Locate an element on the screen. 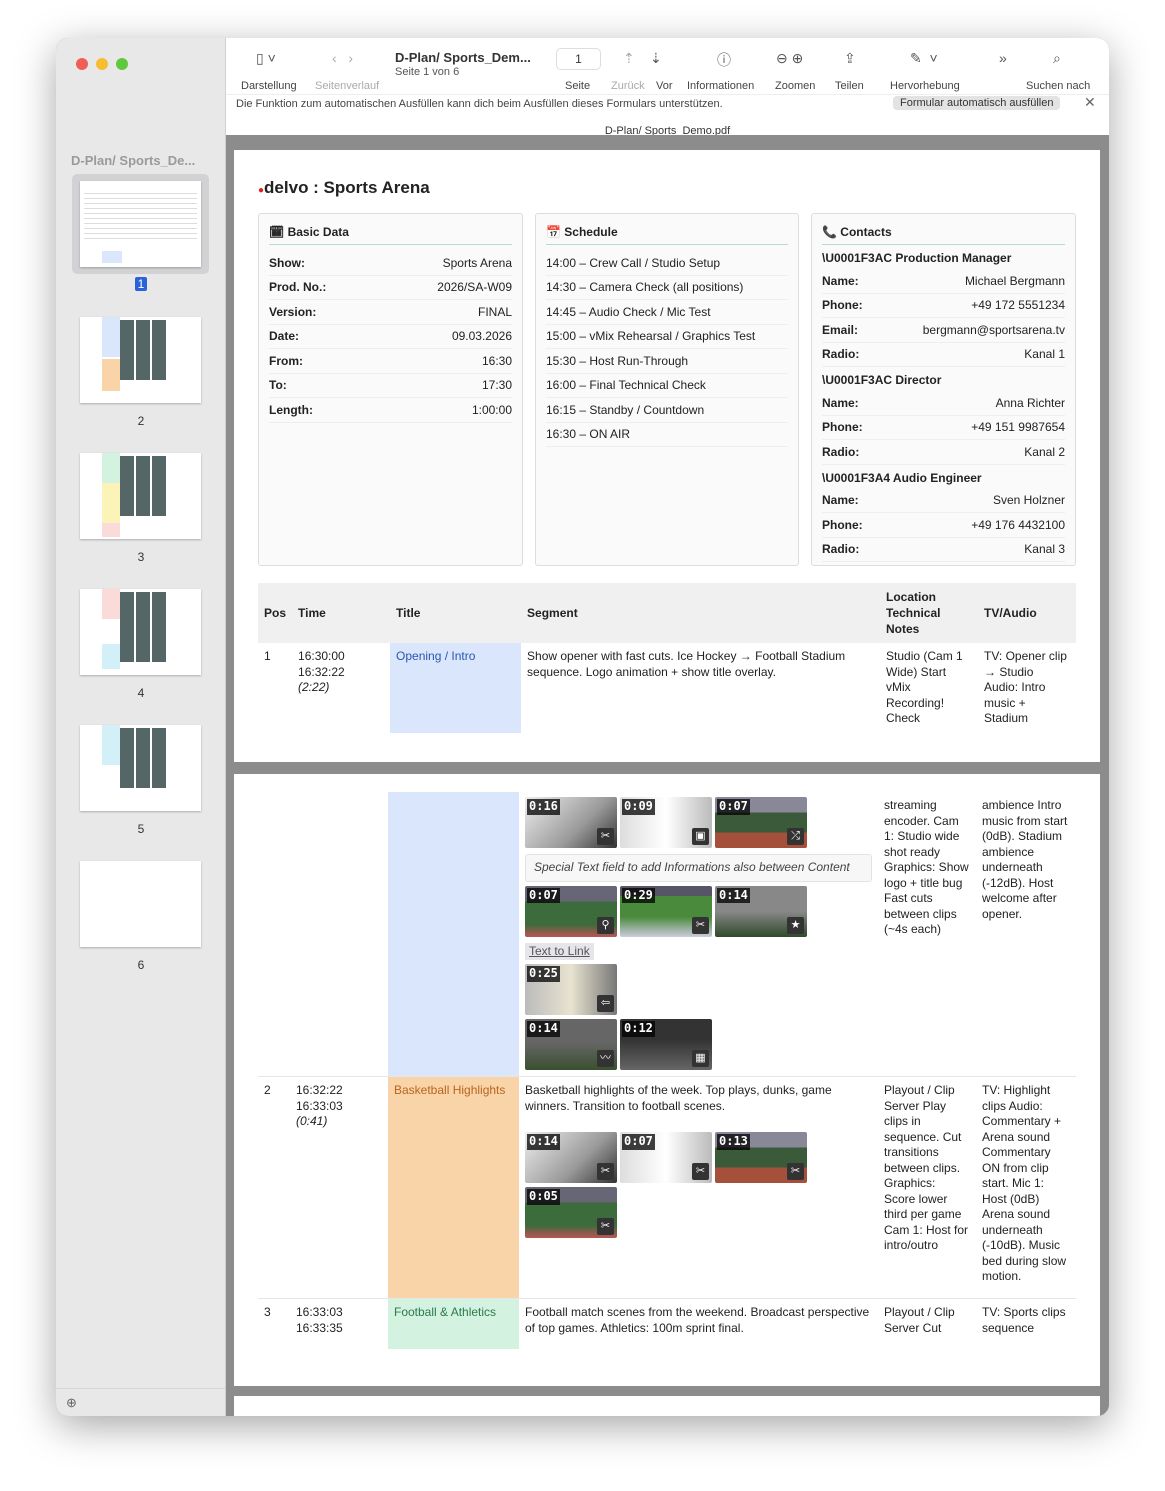 The image size is (1165, 1491). clip-duration: 0:29 is located at coordinates (638, 895).